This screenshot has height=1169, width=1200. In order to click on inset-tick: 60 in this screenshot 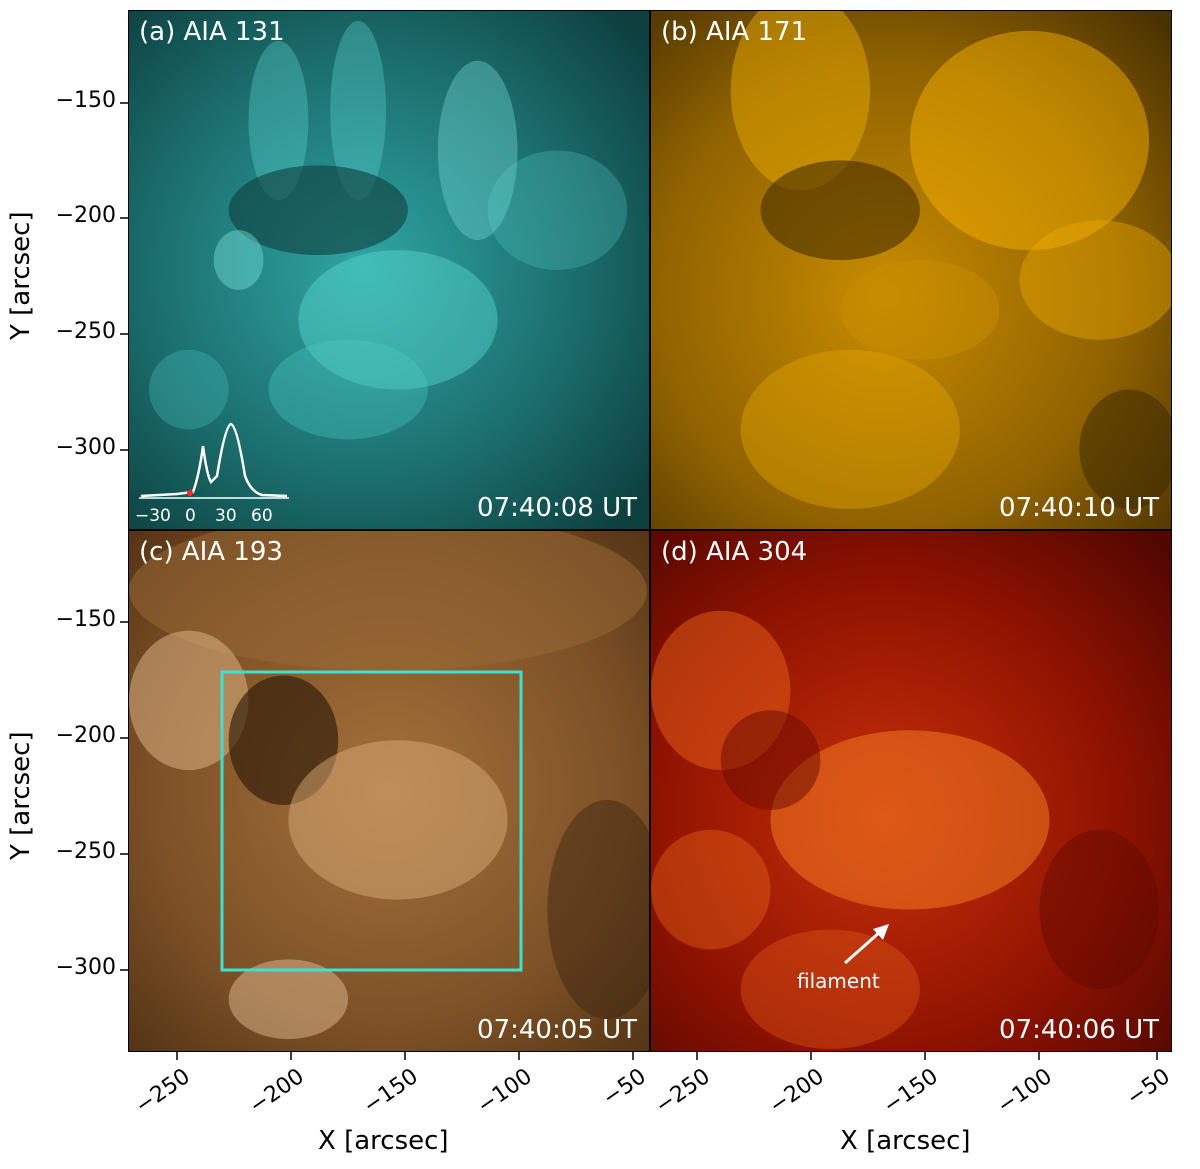, I will do `click(262, 516)`.